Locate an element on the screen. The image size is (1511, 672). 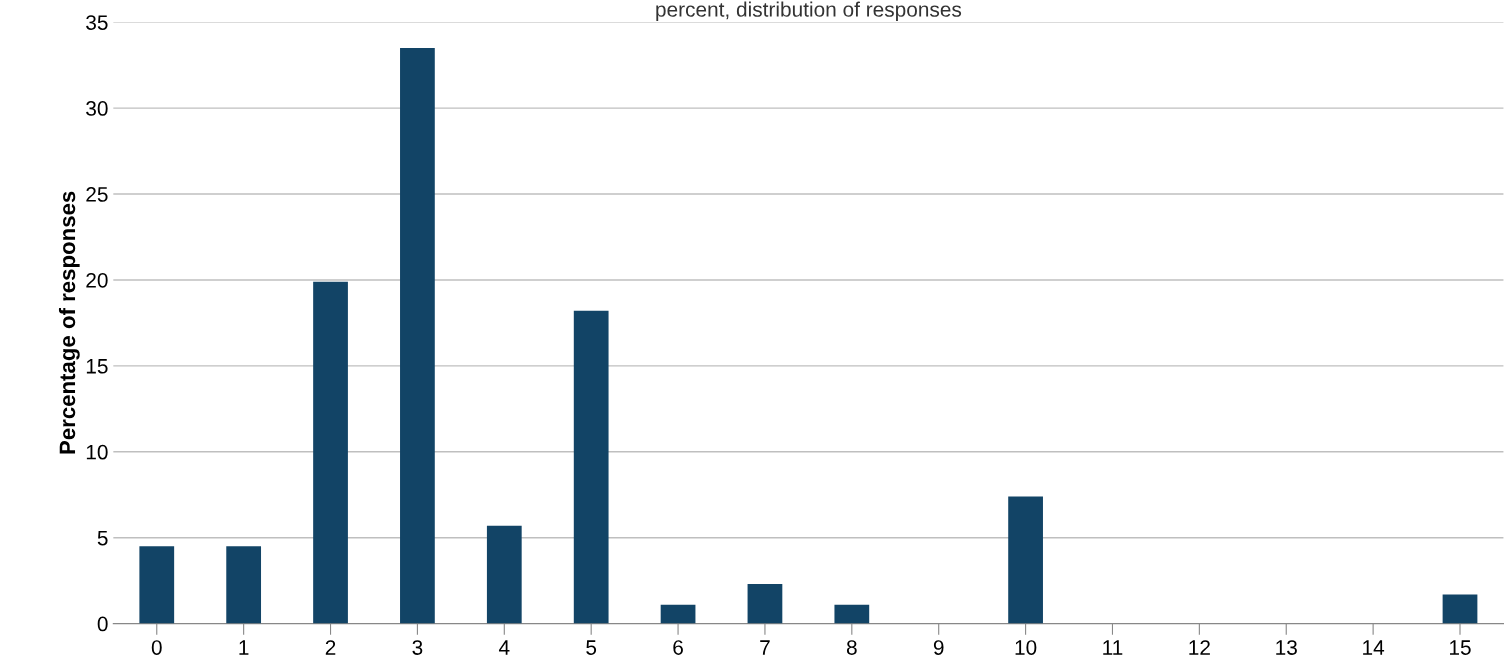
y-axis-title: Percentage of responses is located at coordinates (69, 322).